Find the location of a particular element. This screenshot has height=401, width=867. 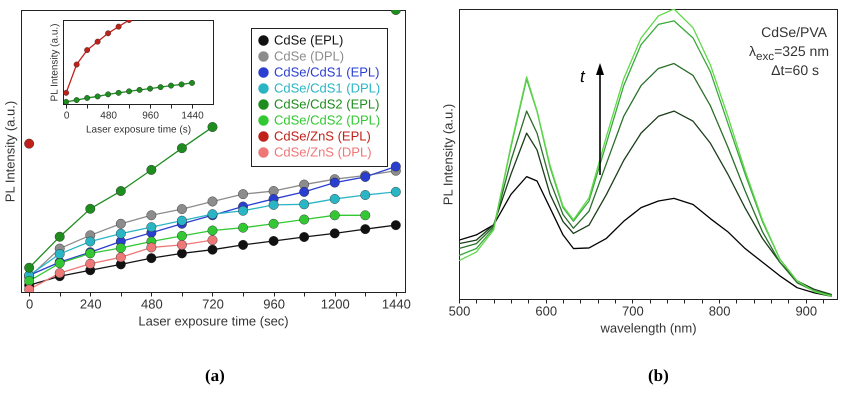

annotation: Δt=60 s is located at coordinates (795, 70).